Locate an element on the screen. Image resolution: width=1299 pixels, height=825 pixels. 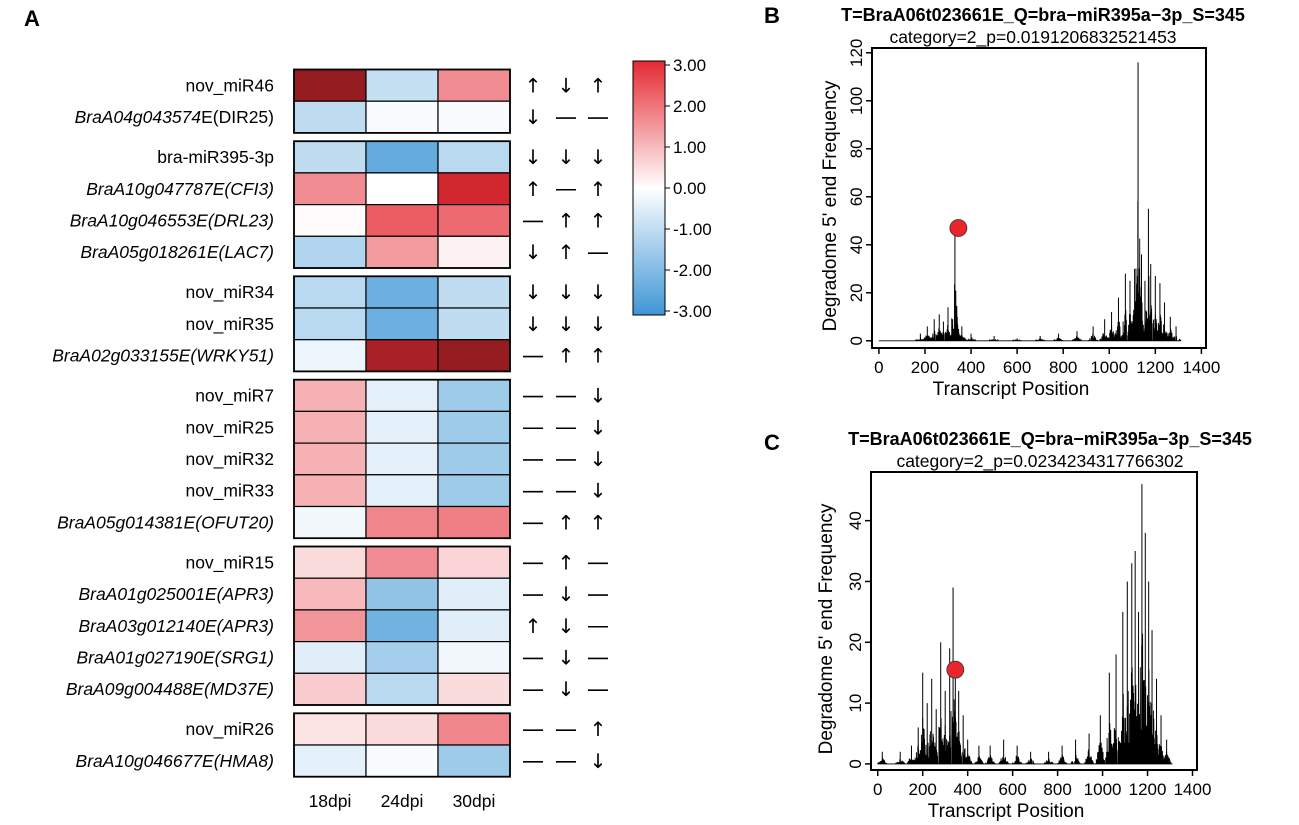
y-tick-label: 0 is located at coordinates (856, 340).